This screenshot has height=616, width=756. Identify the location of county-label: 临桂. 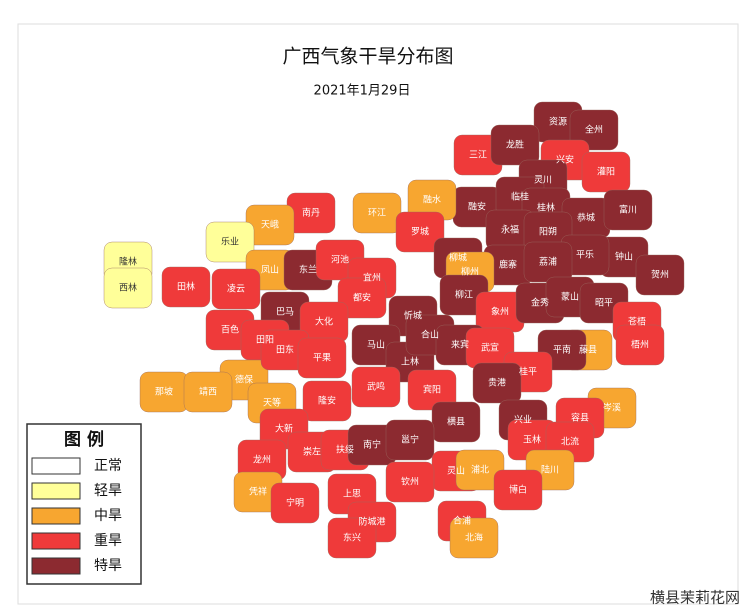
(520, 197).